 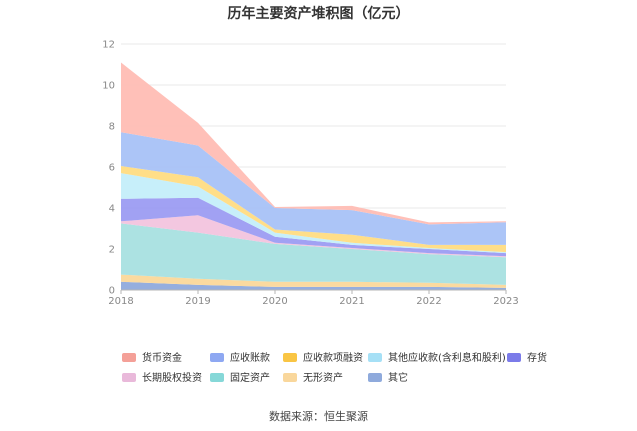 I want to click on area-无形资产, so click(x=313, y=281).